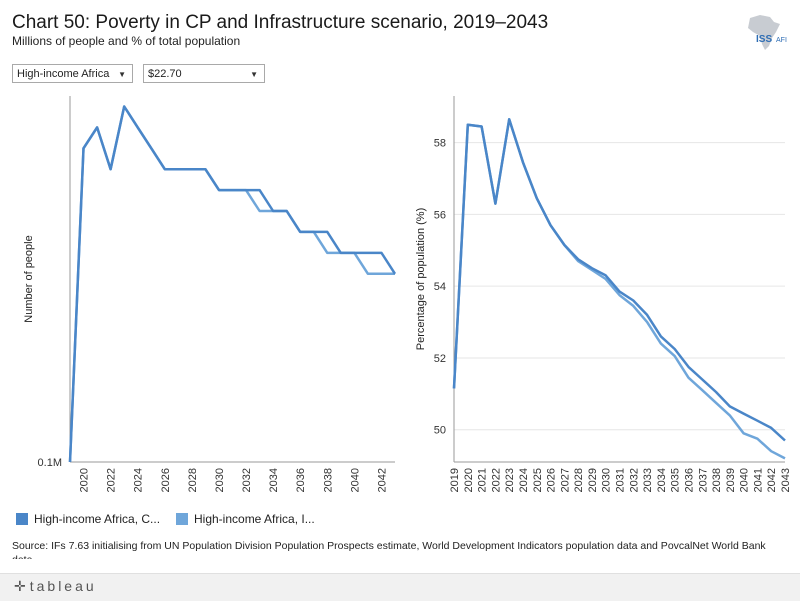  What do you see at coordinates (781, 40) in the screenshot?
I see `logo-afi-text: AFI` at bounding box center [781, 40].